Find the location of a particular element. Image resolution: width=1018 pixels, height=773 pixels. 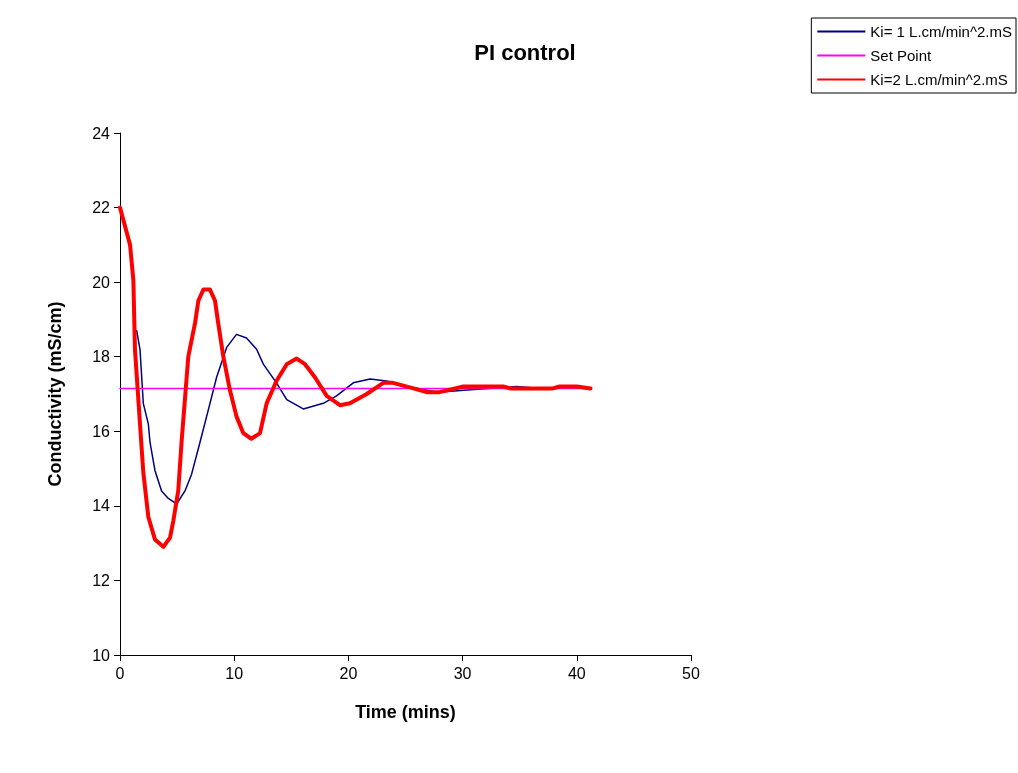

y-tick-label: 14 is located at coordinates (101, 506).